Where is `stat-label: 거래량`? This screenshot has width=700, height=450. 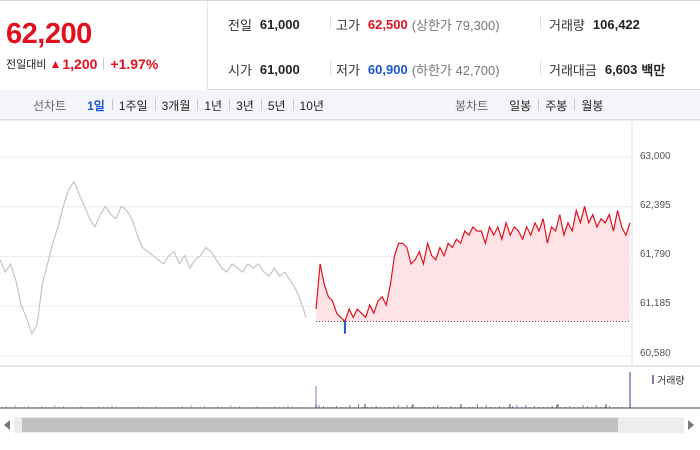 stat-label: 거래량 is located at coordinates (567, 25).